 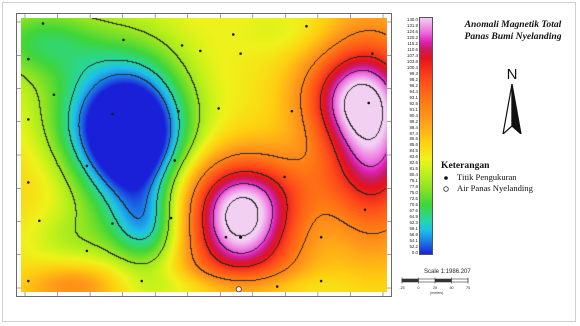 I want to click on north-arrow: N, so click(x=512, y=102).